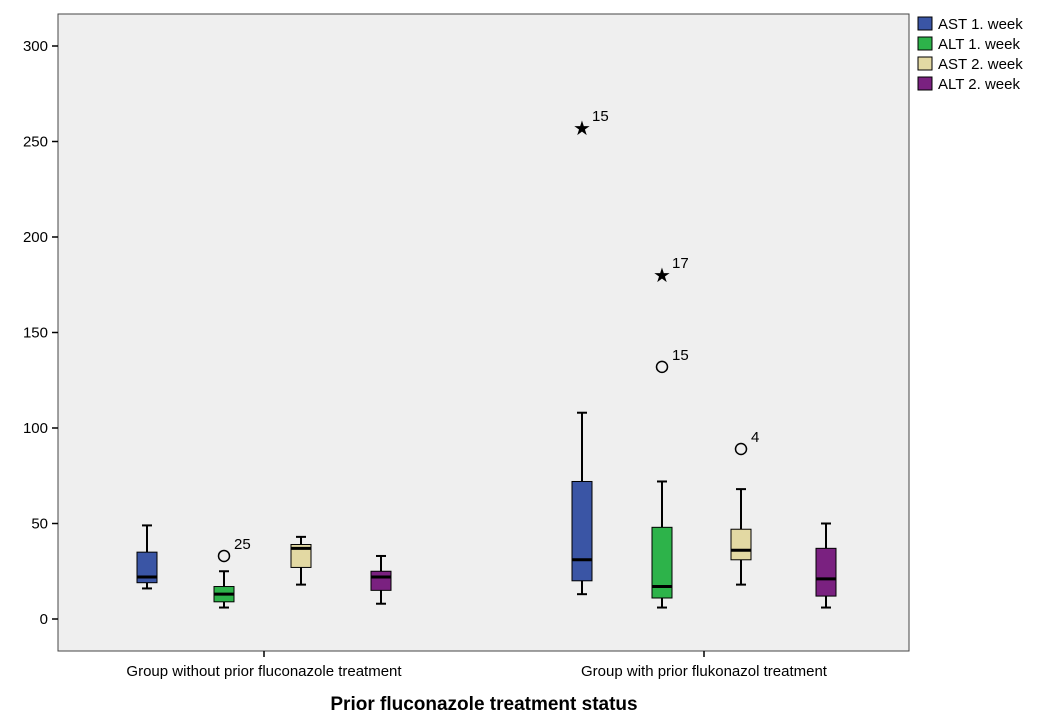  What do you see at coordinates (590, 352) in the screenshot?
I see `box: ★15` at bounding box center [590, 352].